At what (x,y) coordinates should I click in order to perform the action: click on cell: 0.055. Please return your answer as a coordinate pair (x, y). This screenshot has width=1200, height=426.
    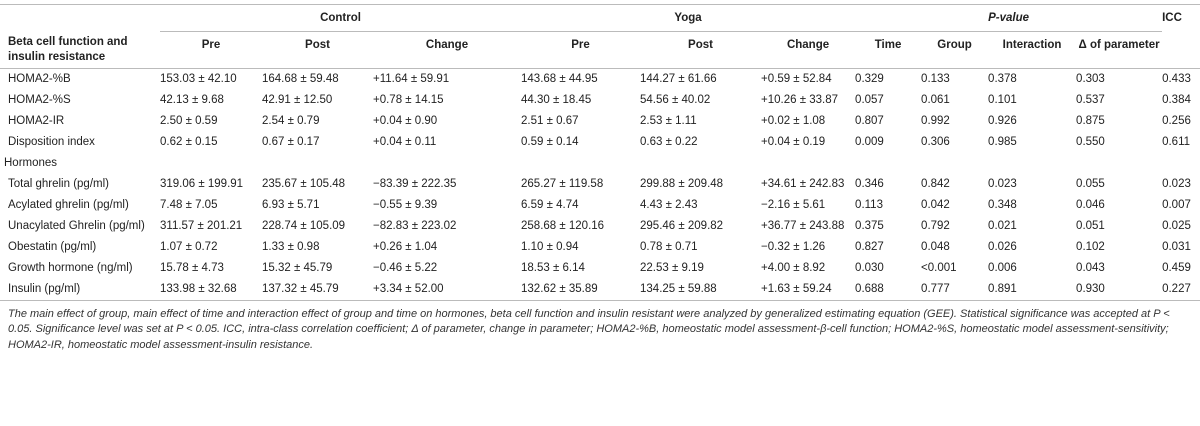
    Looking at the image, I should click on (1090, 183).